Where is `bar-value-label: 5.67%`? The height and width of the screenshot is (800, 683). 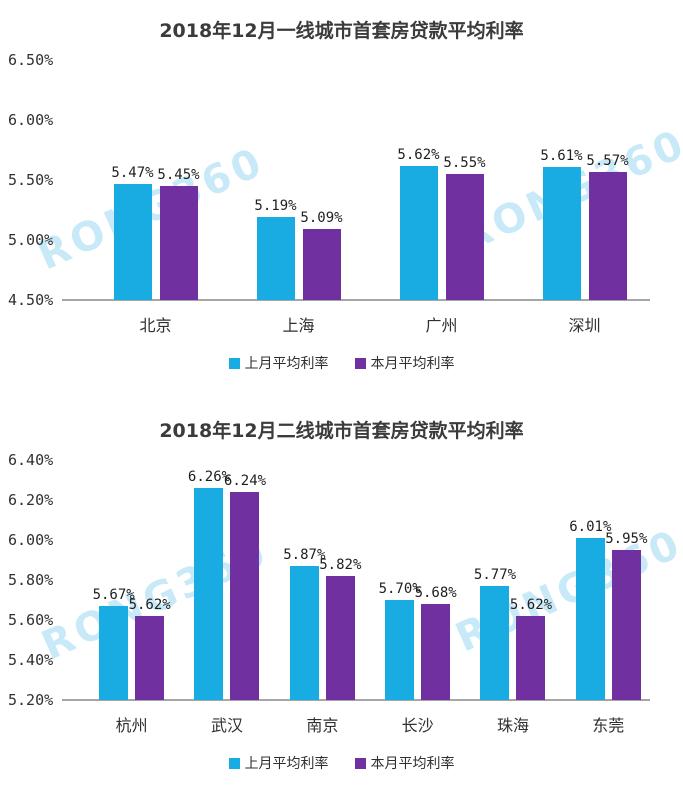 bar-value-label: 5.67% is located at coordinates (113, 595).